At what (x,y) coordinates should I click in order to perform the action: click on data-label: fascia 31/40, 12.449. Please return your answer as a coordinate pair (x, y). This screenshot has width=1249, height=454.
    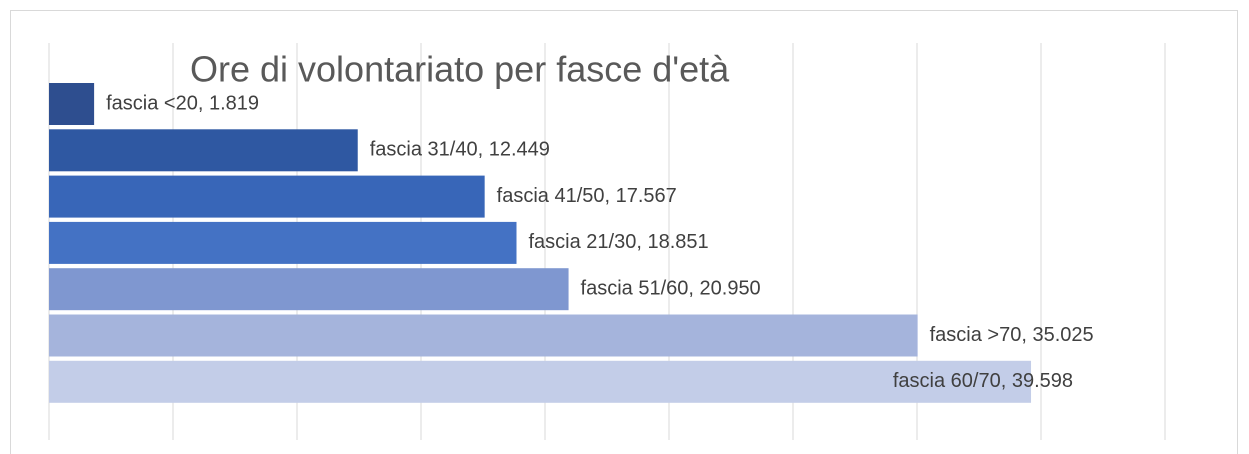
    Looking at the image, I should click on (460, 150).